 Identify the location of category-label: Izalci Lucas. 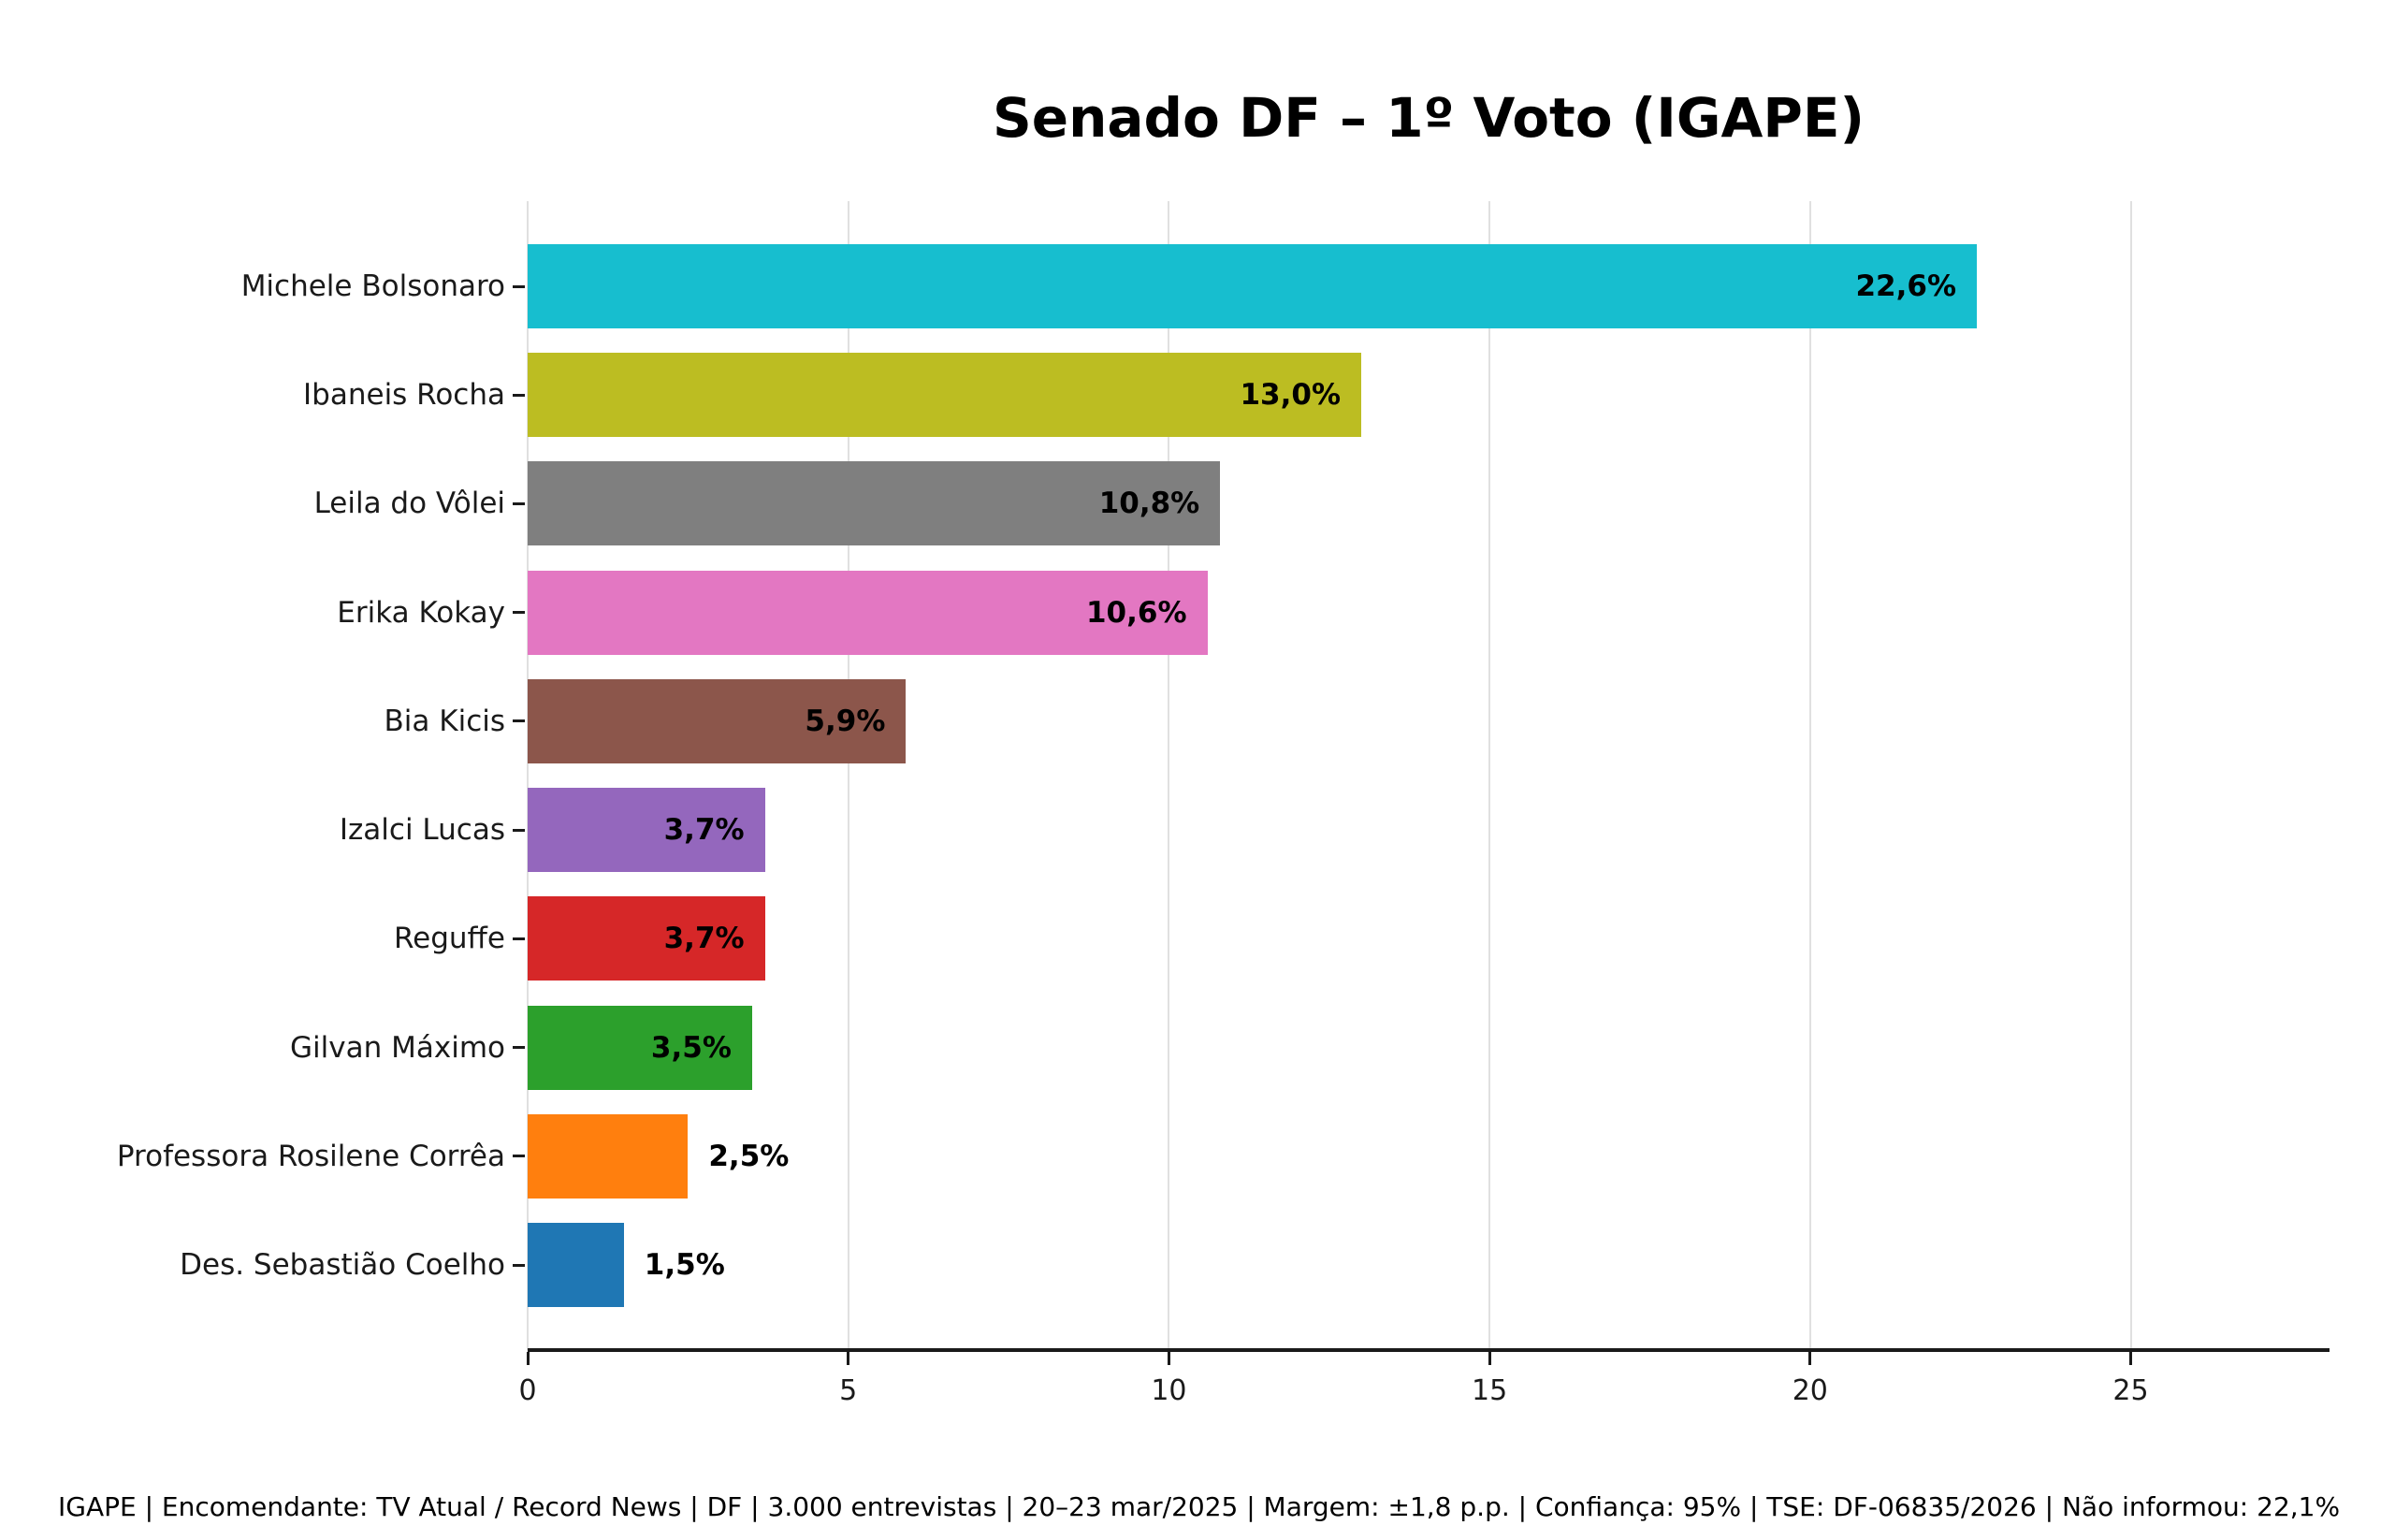
(422, 831).